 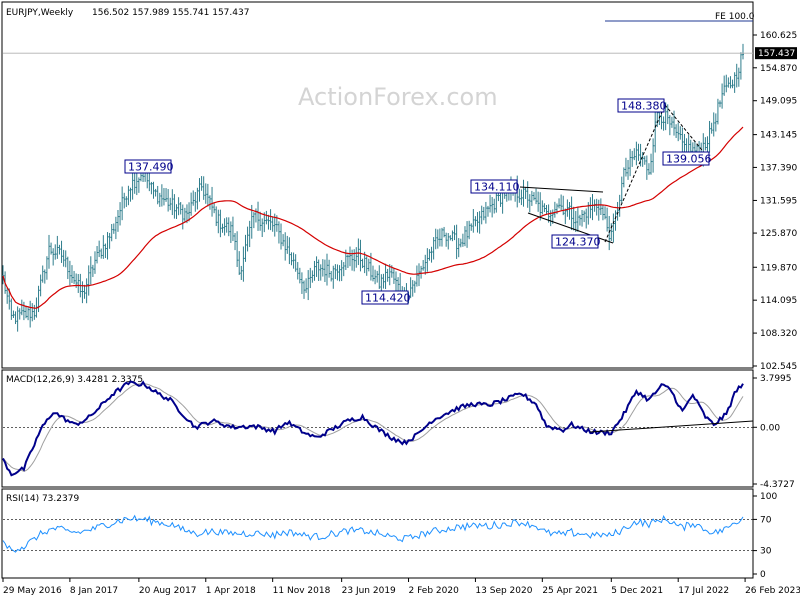 What do you see at coordinates (497, 187) in the screenshot?
I see `annotation-label-134.110: 134.110` at bounding box center [497, 187].